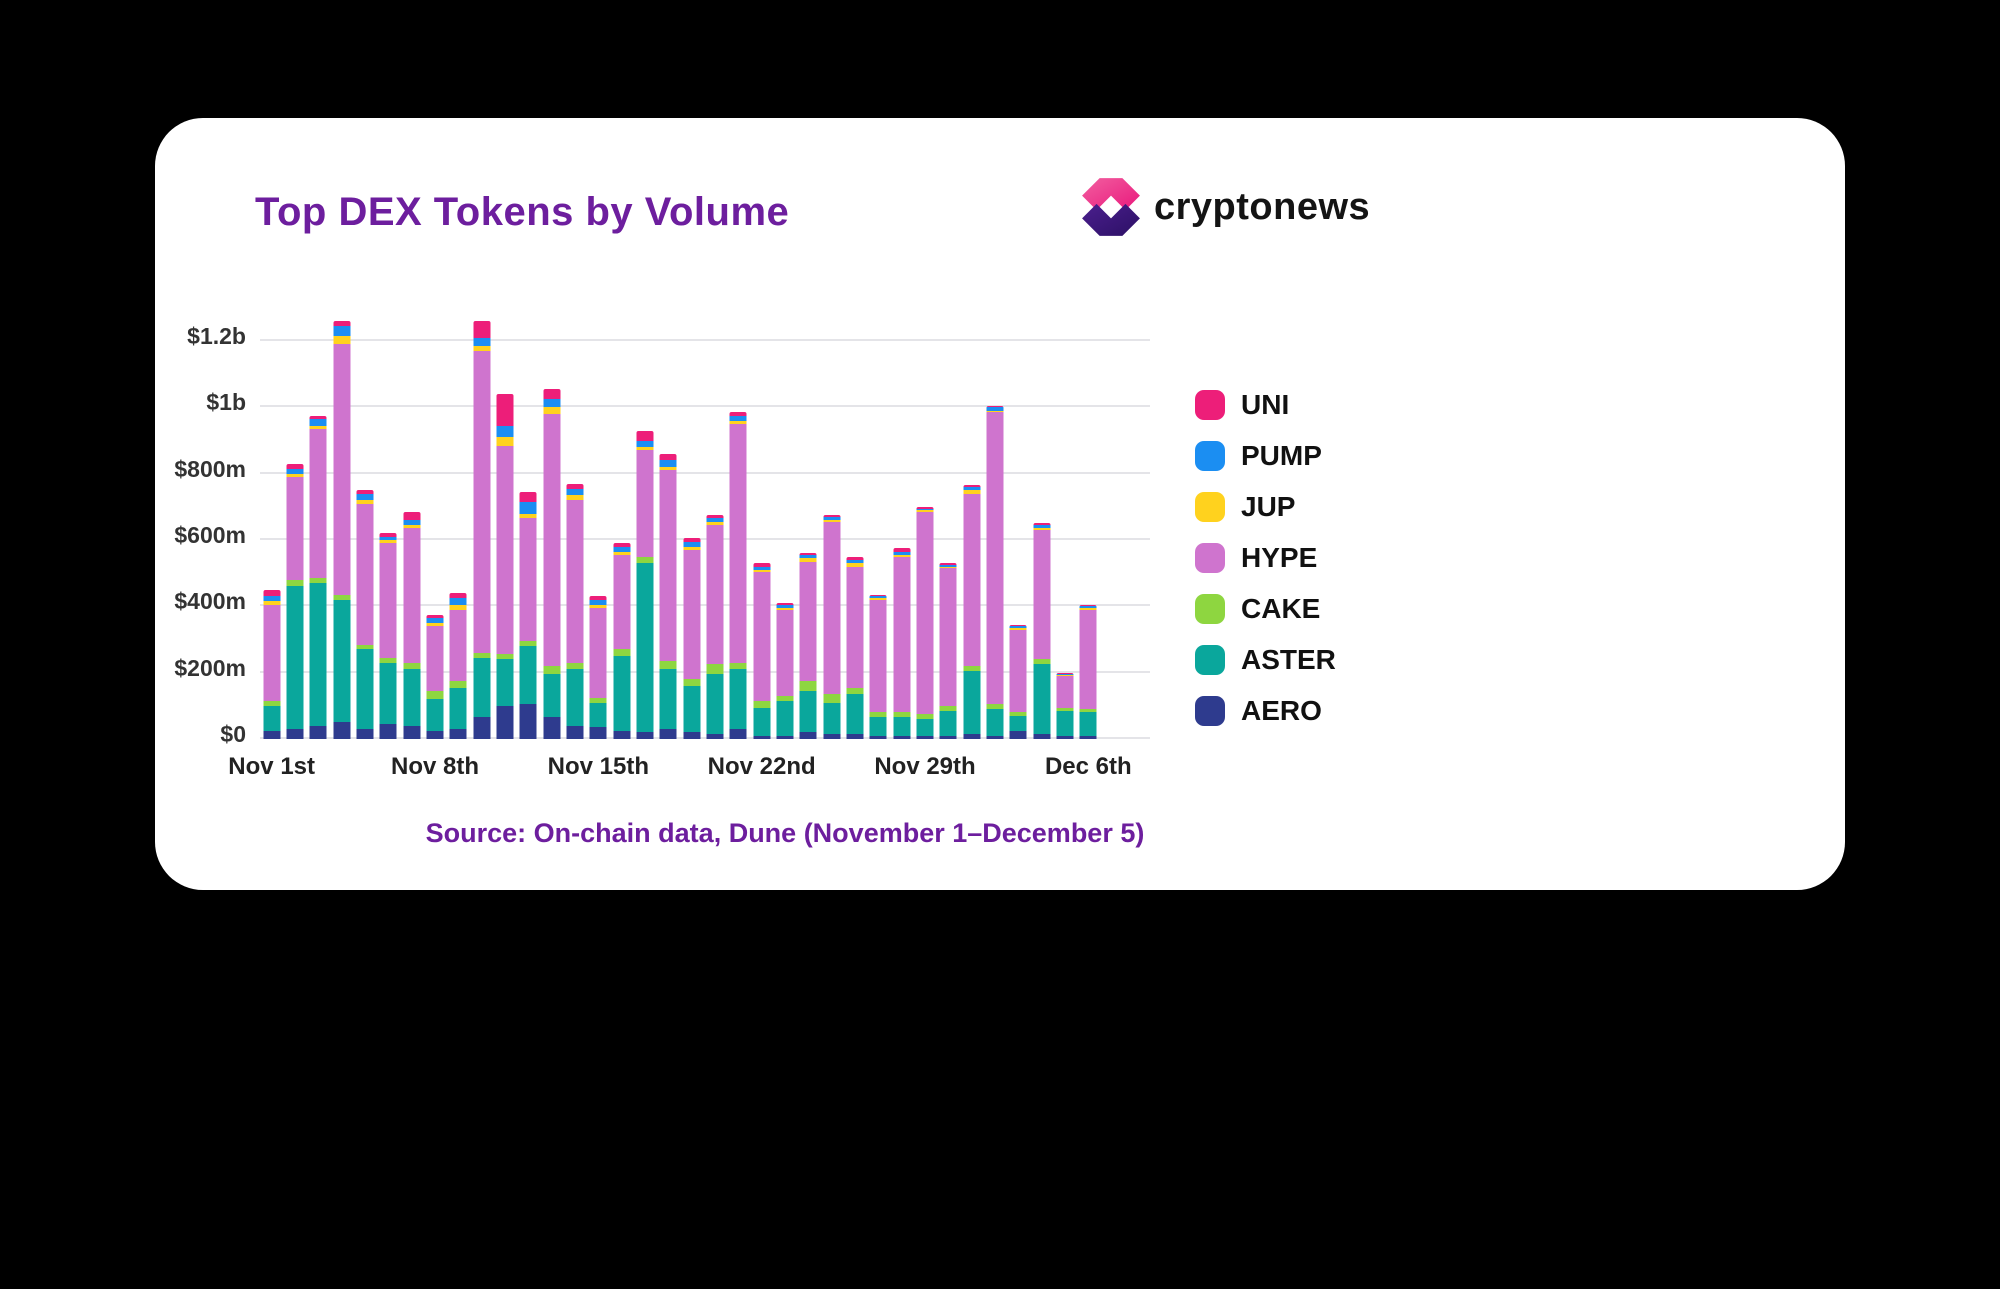 Image resolution: width=2000 pixels, height=1289 pixels. What do you see at coordinates (1210, 711) in the screenshot?
I see `legend-swatch-aero` at bounding box center [1210, 711].